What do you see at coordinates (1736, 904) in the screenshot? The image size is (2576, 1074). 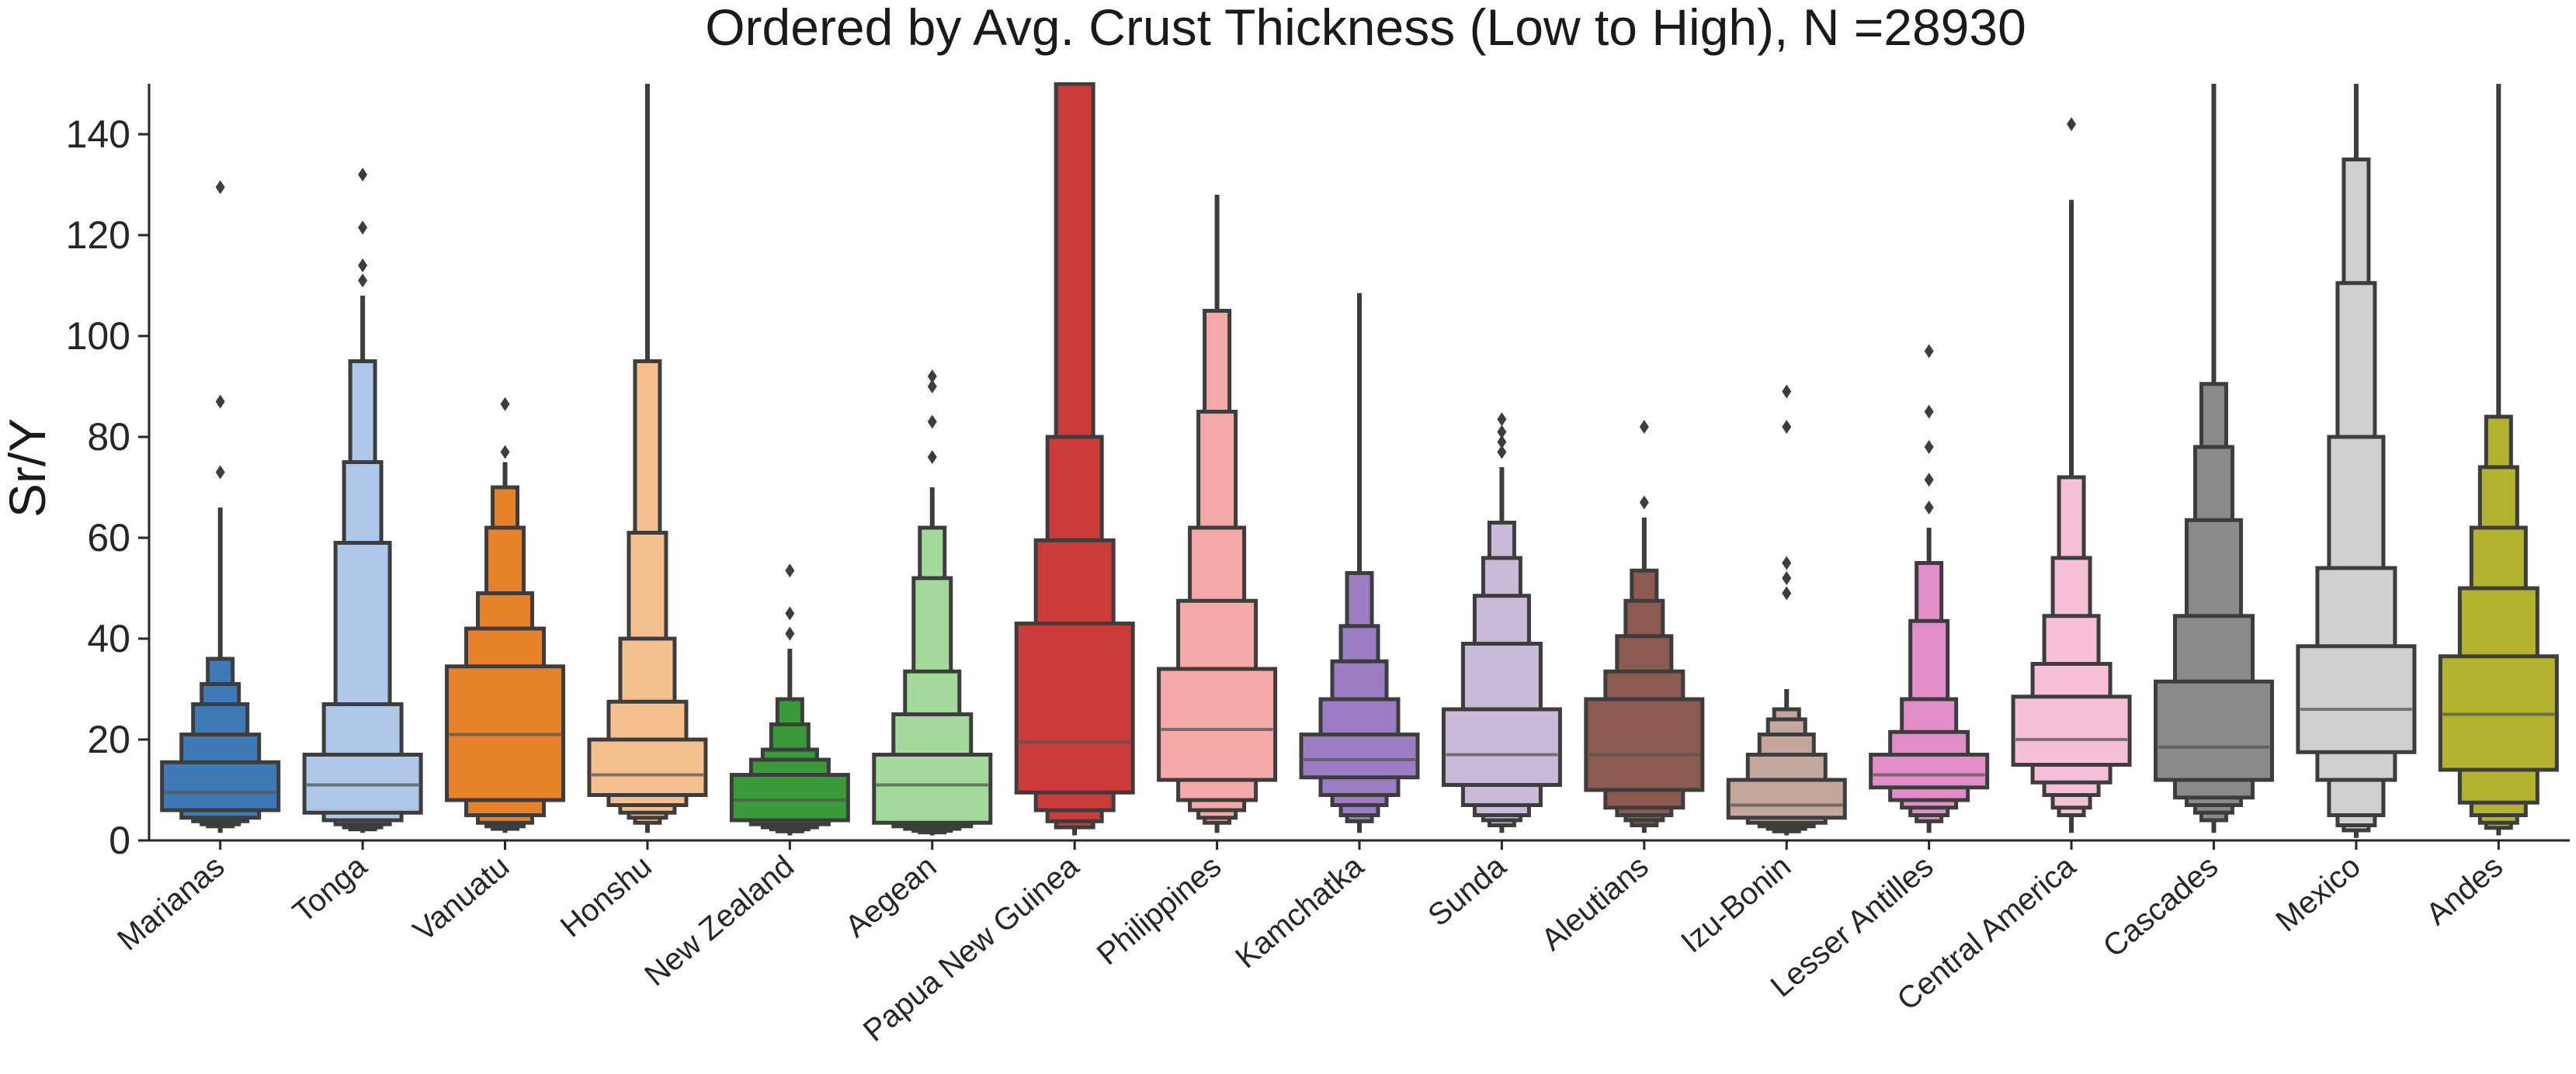 I see `x-tick-label-izu-bonin: Izu-Bonin` at bounding box center [1736, 904].